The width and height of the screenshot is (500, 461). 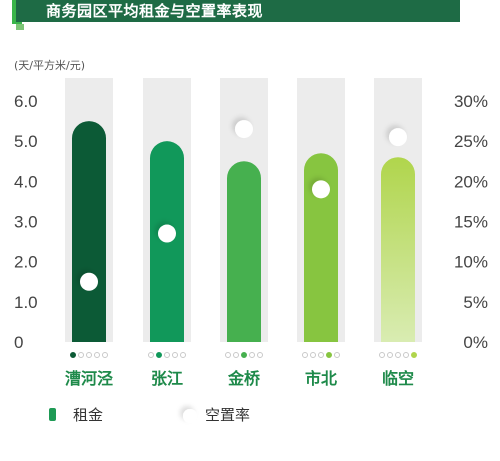 What do you see at coordinates (18, 342) in the screenshot?
I see `y-tick-left: 0` at bounding box center [18, 342].